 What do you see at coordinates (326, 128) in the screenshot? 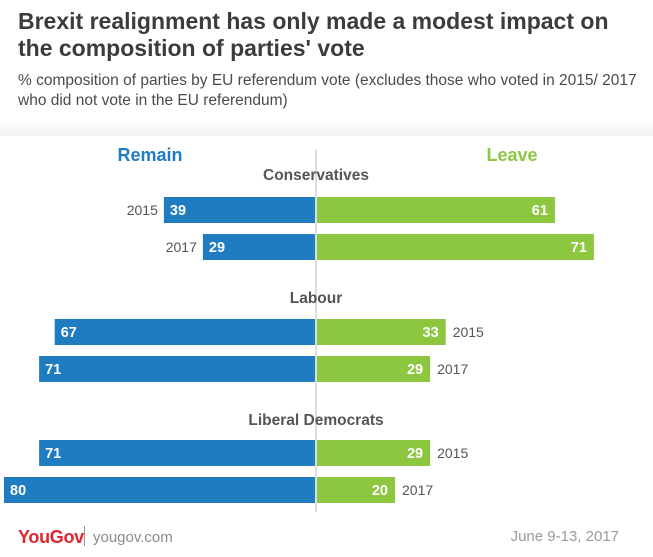
I see `header-band` at bounding box center [326, 128].